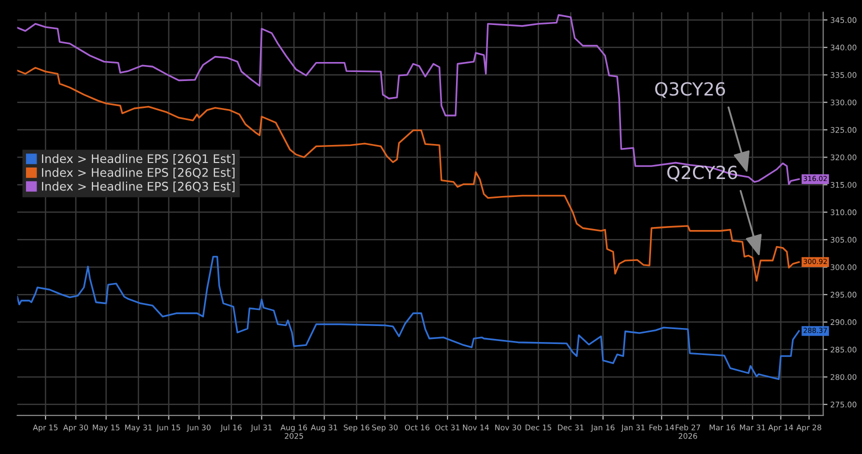 The height and width of the screenshot is (454, 862). Describe the element at coordinates (138, 159) in the screenshot. I see `legend-label: Index > Headline EPS [26Q1 Est]` at that location.